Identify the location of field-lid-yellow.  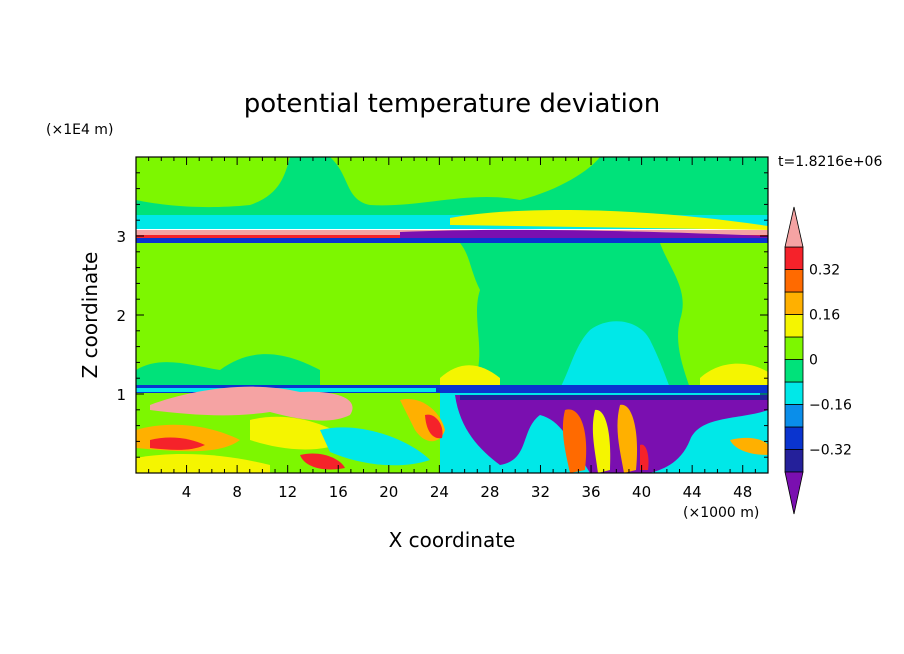
(609, 220).